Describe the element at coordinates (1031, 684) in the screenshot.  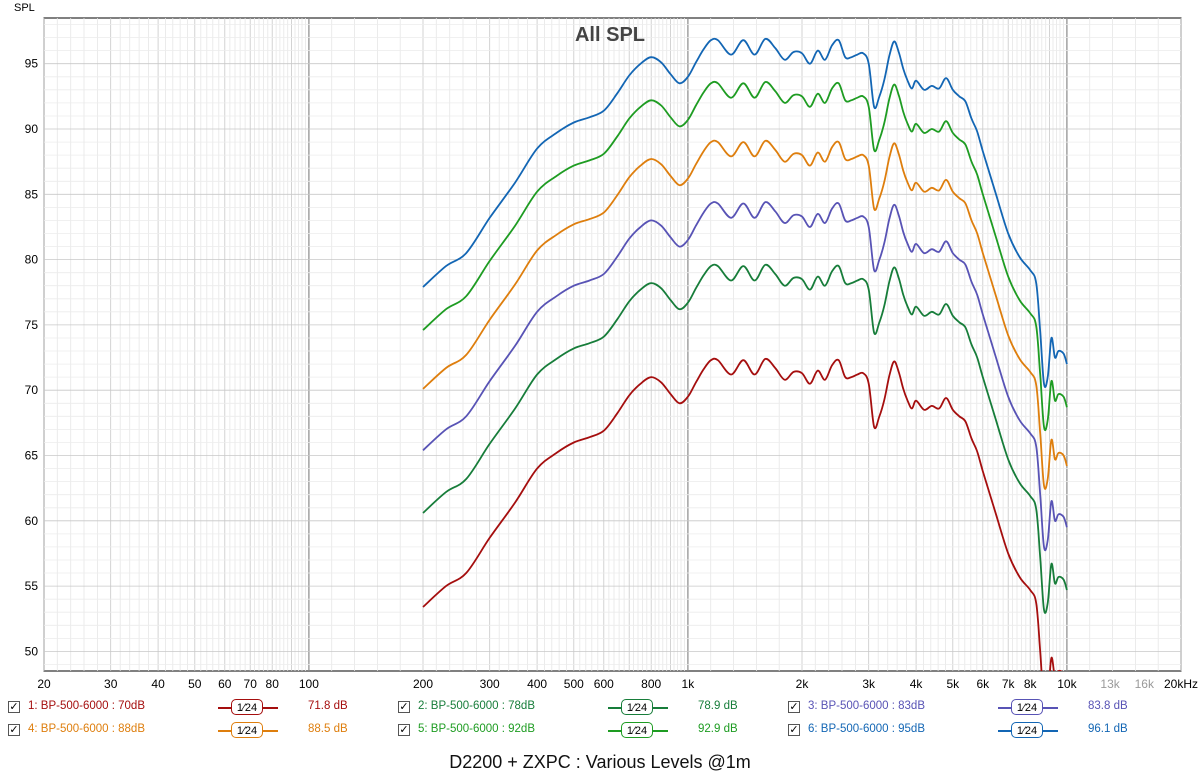
I see `x-tick-label: 8k` at that location.